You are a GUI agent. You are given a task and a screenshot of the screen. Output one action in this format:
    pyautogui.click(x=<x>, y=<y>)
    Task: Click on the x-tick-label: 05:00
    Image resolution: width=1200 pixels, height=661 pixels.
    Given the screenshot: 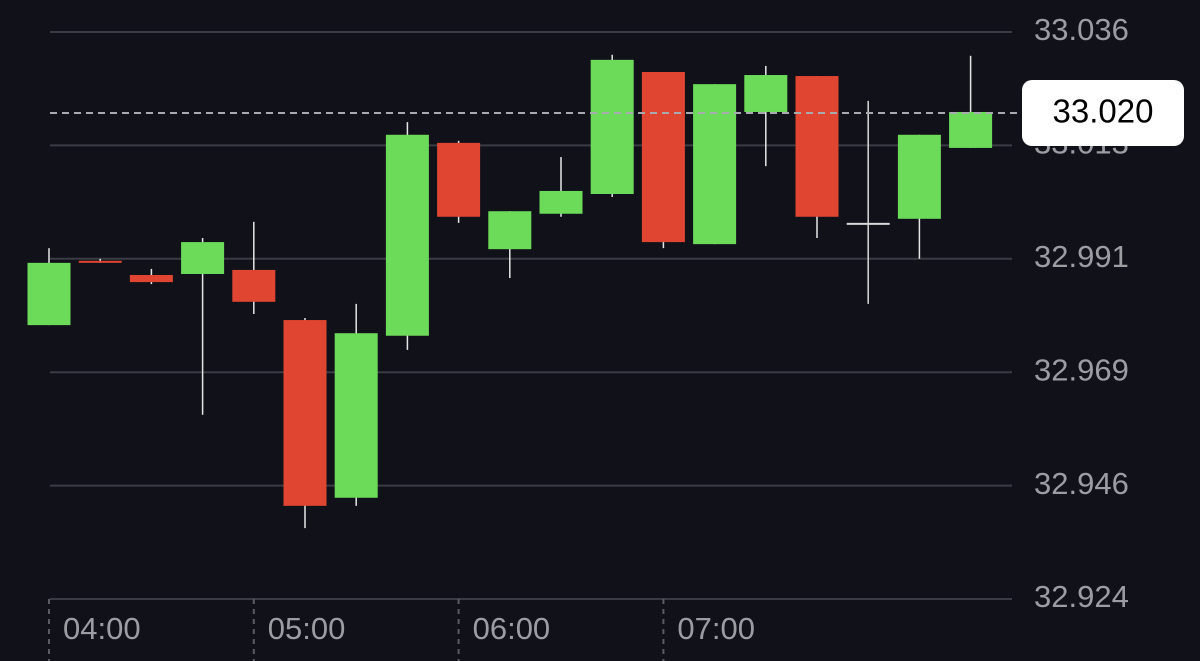 What is the action you would take?
    pyautogui.click(x=307, y=628)
    